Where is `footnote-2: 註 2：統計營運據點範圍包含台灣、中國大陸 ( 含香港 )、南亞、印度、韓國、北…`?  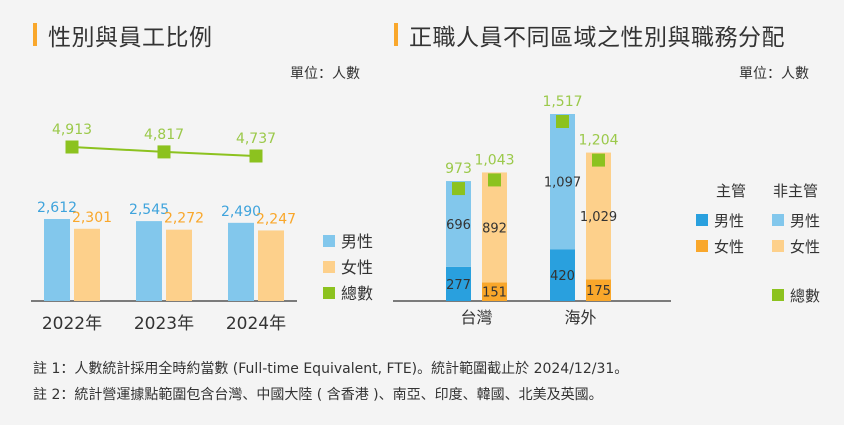
footnote-2: 註 2：統計營運據點範圍包含台灣、中國大陸 ( 含香港 )、南亞、印度、韓國、北… is located at coordinates (318, 395).